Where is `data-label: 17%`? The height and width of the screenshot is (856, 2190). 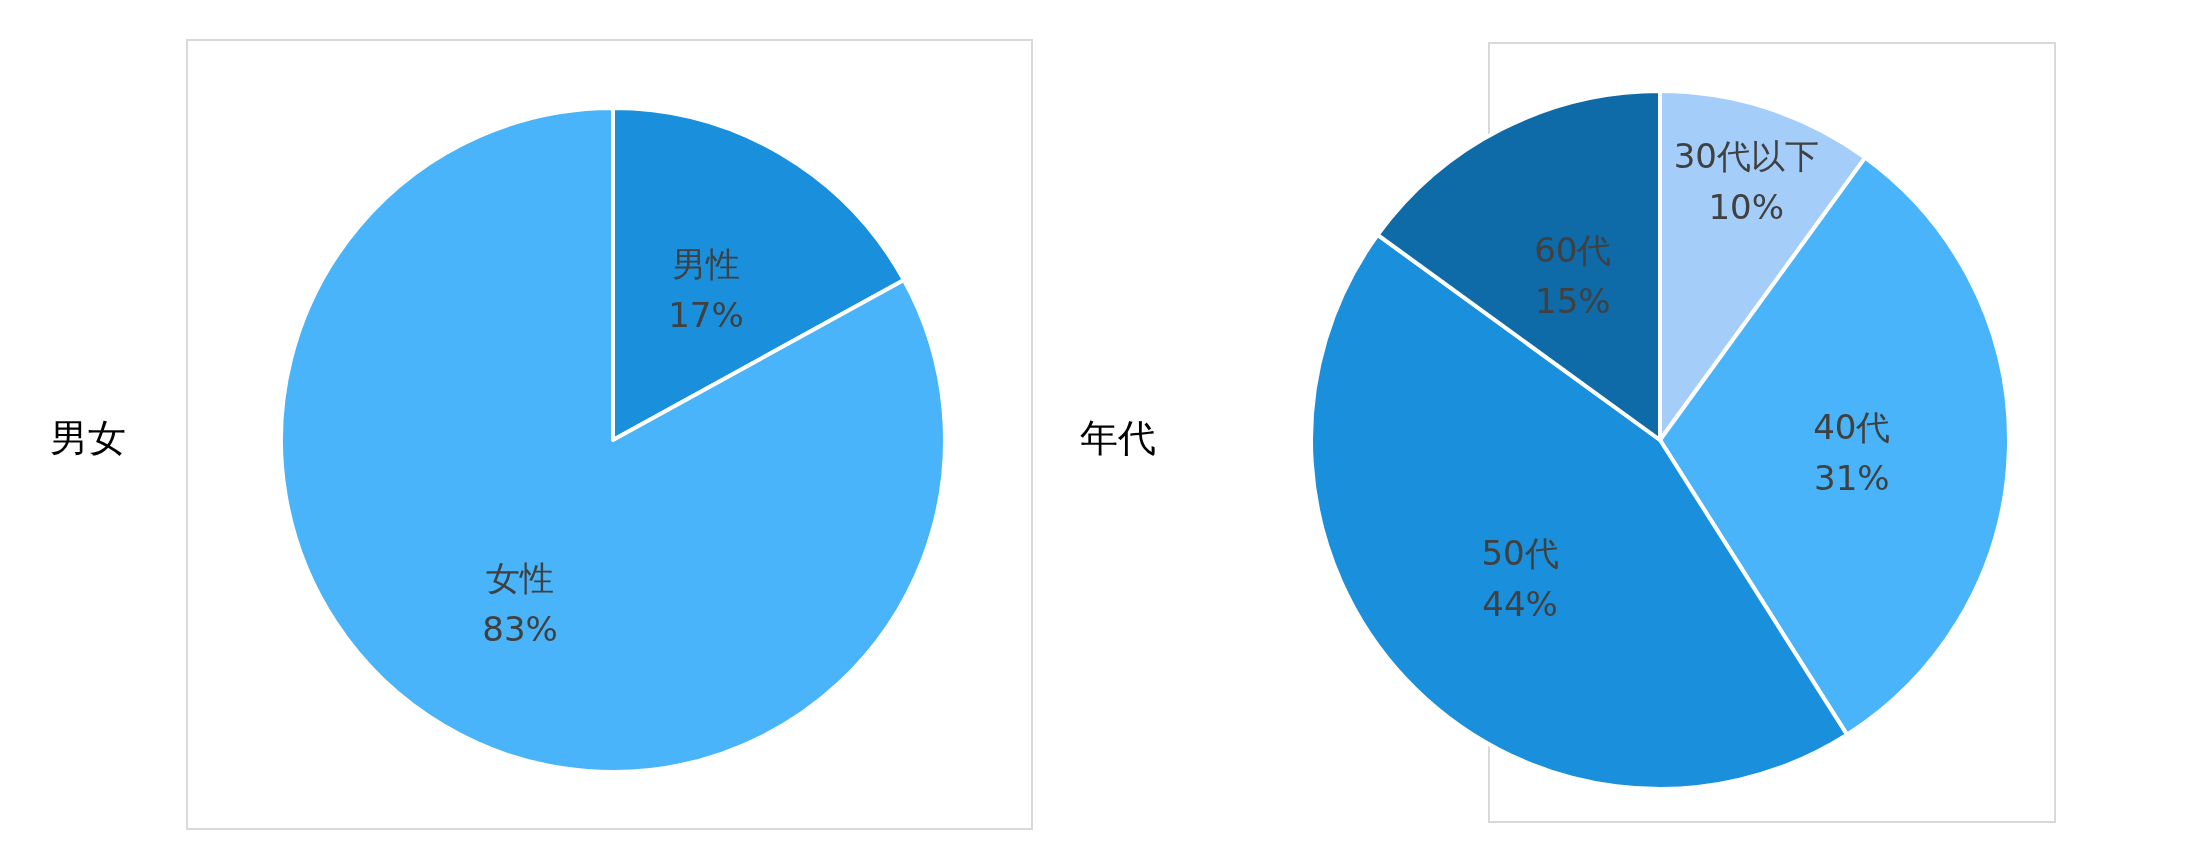
data-label: 17% is located at coordinates (706, 315).